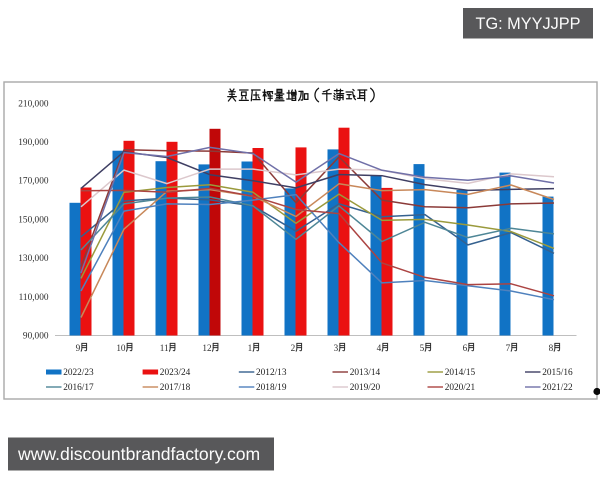 This screenshot has height=480, width=600. Describe the element at coordinates (557, 373) in the screenshot. I see `svg-text: 2015/16` at that location.